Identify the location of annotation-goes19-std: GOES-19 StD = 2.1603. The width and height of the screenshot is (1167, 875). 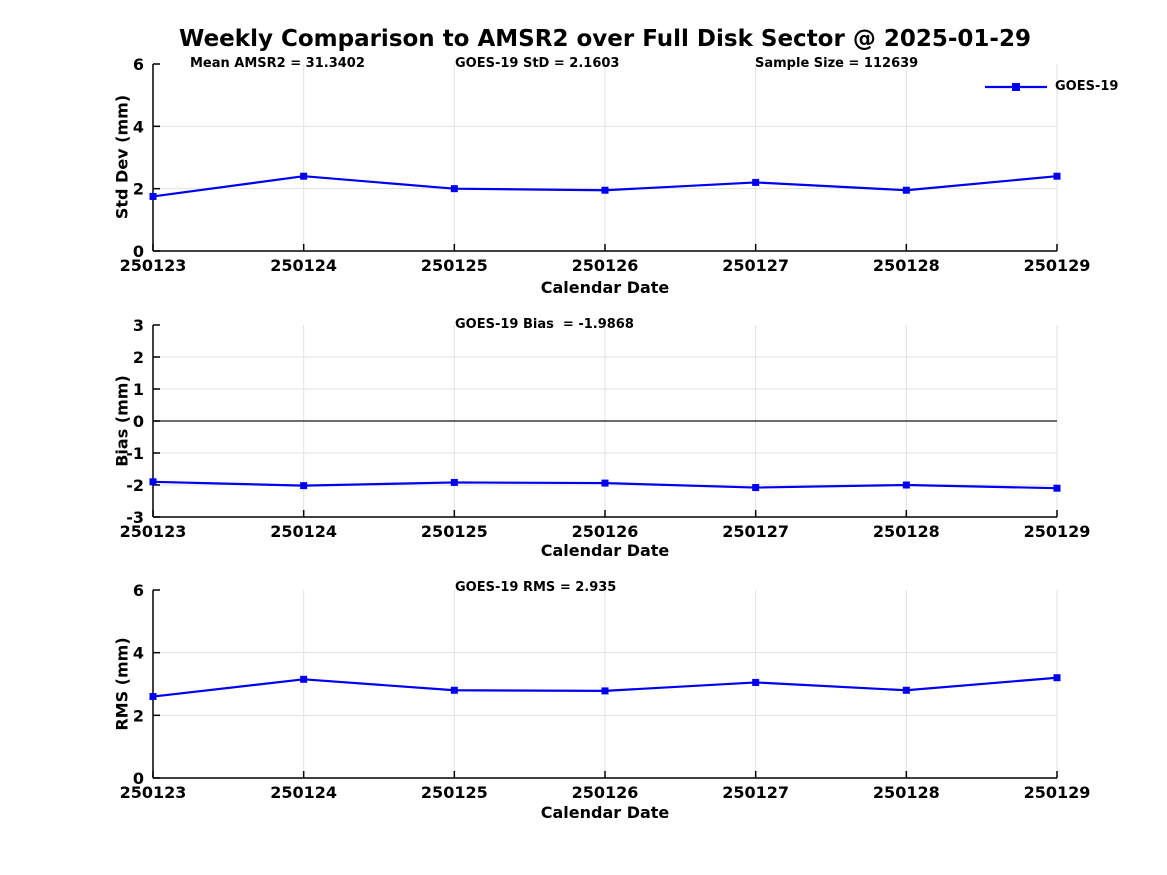
(537, 63).